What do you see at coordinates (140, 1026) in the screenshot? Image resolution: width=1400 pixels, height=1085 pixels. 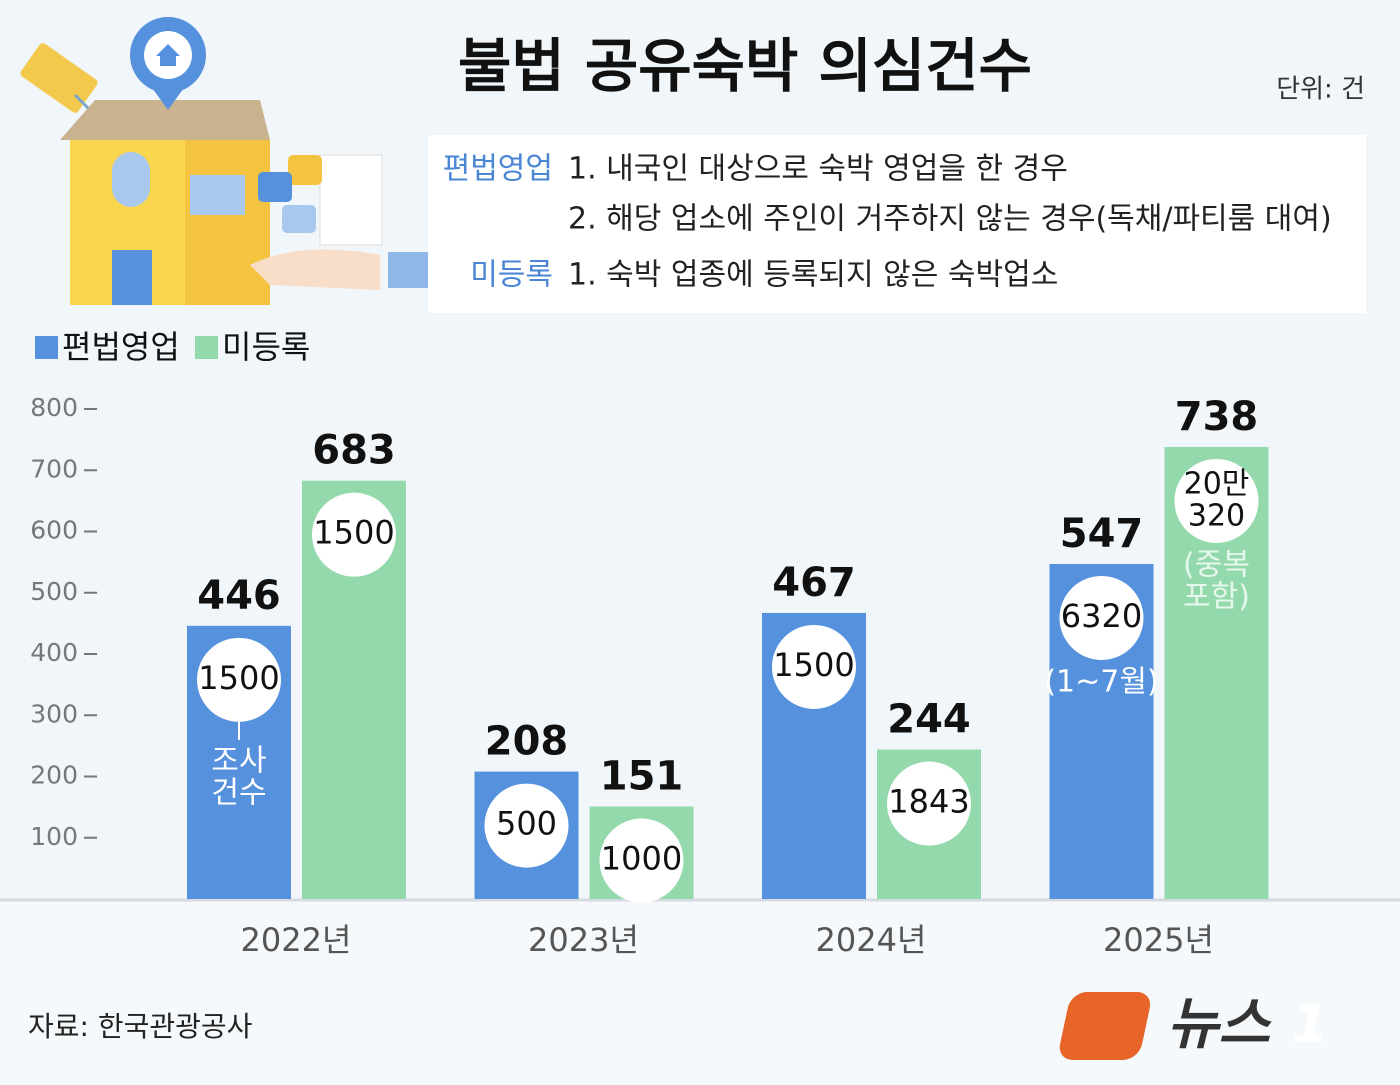 I see `source: 자료: 한국관광공사` at bounding box center [140, 1026].